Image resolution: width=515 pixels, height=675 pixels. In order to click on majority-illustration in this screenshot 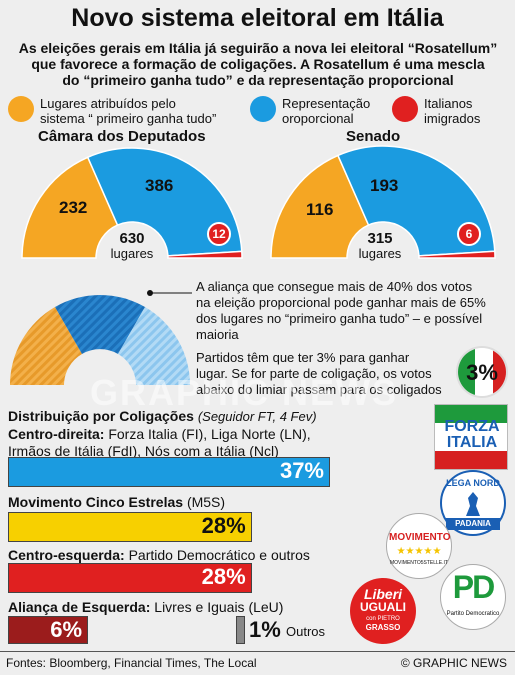, I will do `click(100, 337)`.